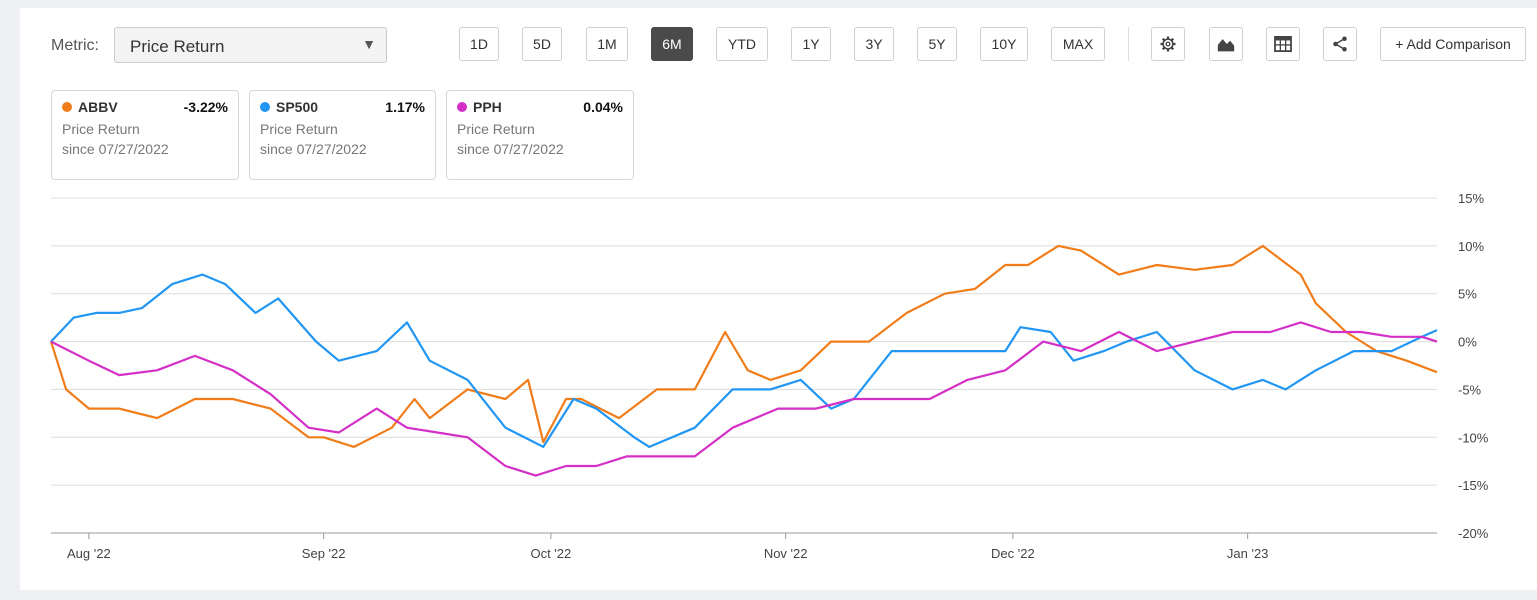 Image resolution: width=1537 pixels, height=600 pixels. Describe the element at coordinates (1453, 44) in the screenshot. I see `add-comparison-button: + Add Comparison` at that location.